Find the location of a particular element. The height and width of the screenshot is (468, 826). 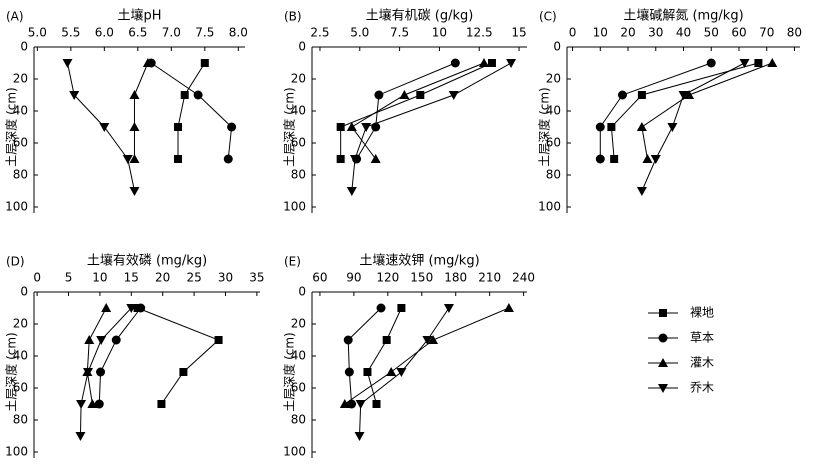

x-tick-label: 35 is located at coordinates (256, 278).